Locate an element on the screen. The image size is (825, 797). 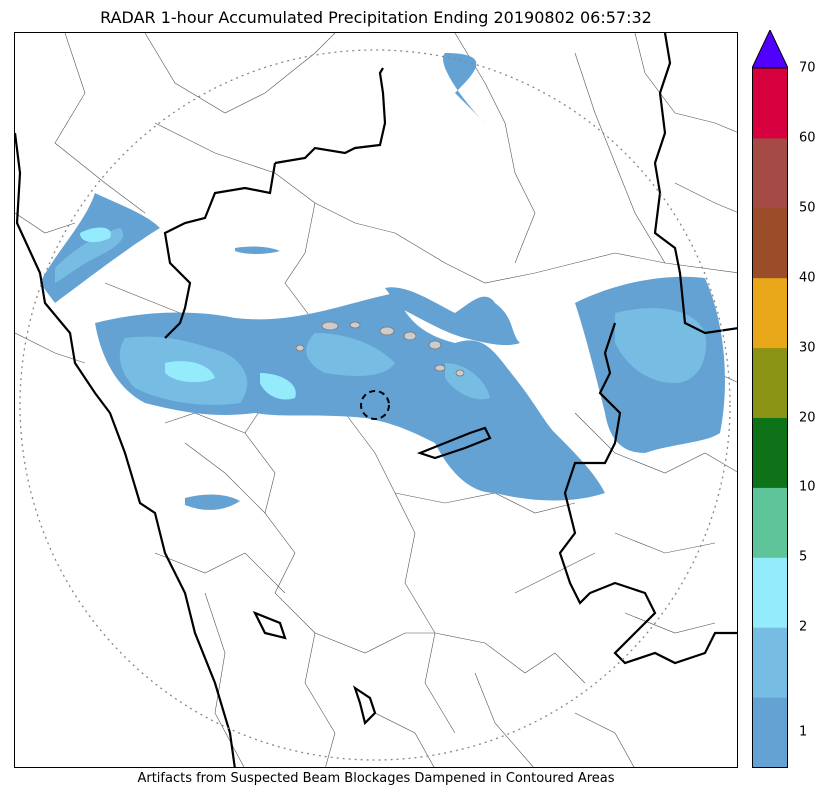
colorbar-tick-label: 1 is located at coordinates (803, 732).